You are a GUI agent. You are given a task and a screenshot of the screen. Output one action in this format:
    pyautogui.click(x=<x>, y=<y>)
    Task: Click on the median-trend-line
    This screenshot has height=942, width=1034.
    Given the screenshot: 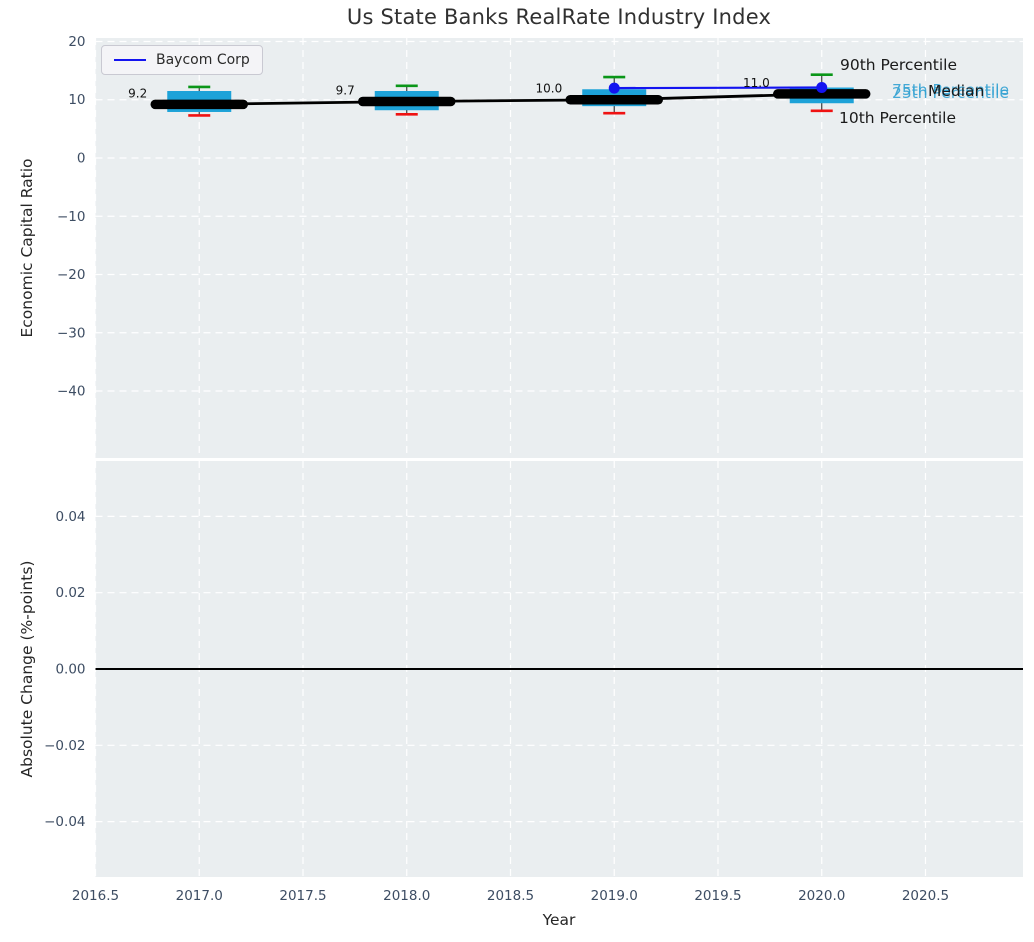 What is the action you would take?
    pyautogui.click(x=510, y=99)
    